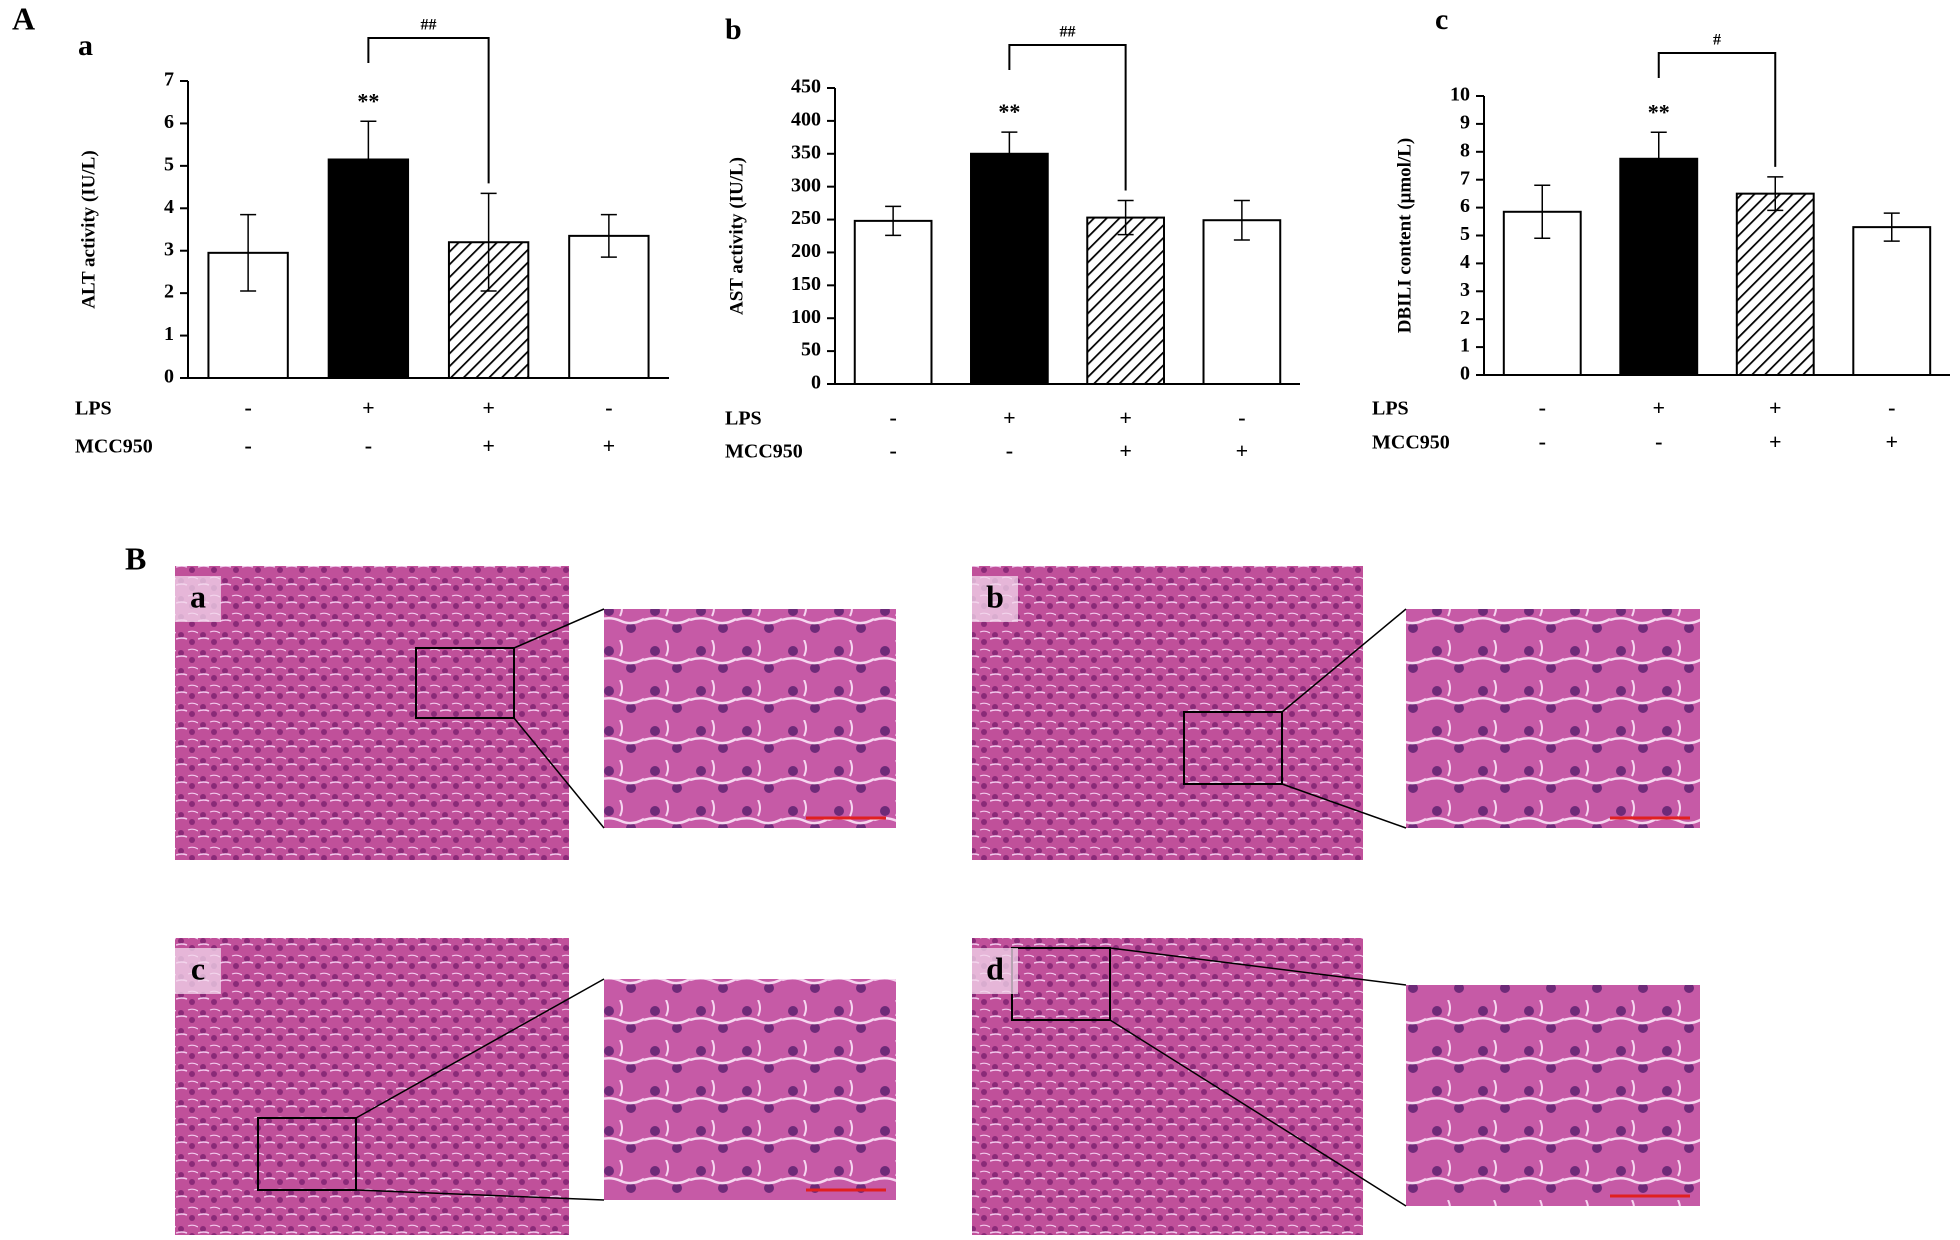 The height and width of the screenshot is (1240, 1960). I want to click on y-tick-label: 400, so click(806, 119).